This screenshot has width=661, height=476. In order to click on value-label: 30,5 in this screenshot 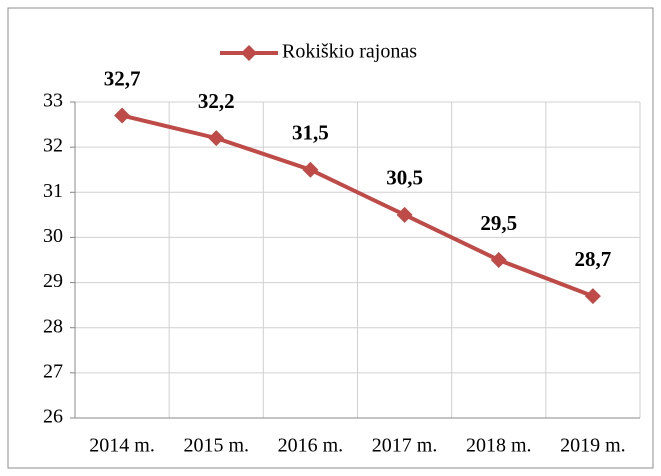, I will do `click(404, 178)`.